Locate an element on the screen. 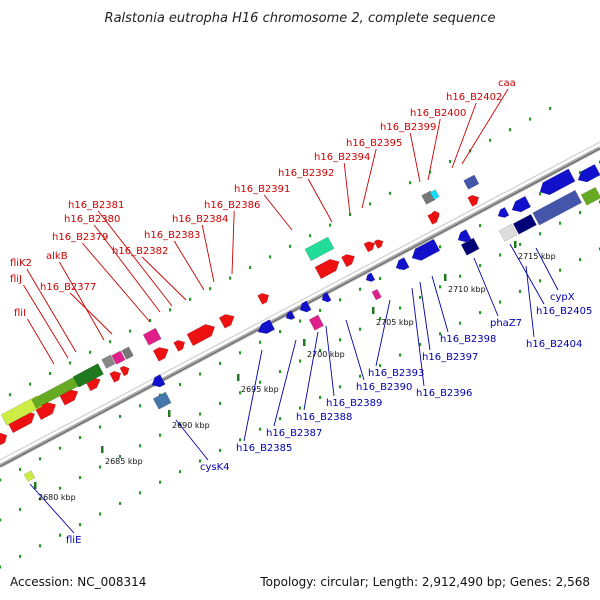 The image size is (600, 600). reverse-gene-label: cypX is located at coordinates (562, 297).